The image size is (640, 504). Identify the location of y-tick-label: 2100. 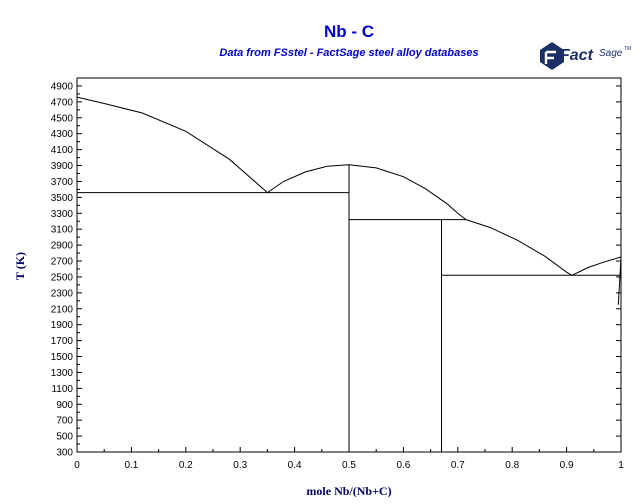
(62, 309).